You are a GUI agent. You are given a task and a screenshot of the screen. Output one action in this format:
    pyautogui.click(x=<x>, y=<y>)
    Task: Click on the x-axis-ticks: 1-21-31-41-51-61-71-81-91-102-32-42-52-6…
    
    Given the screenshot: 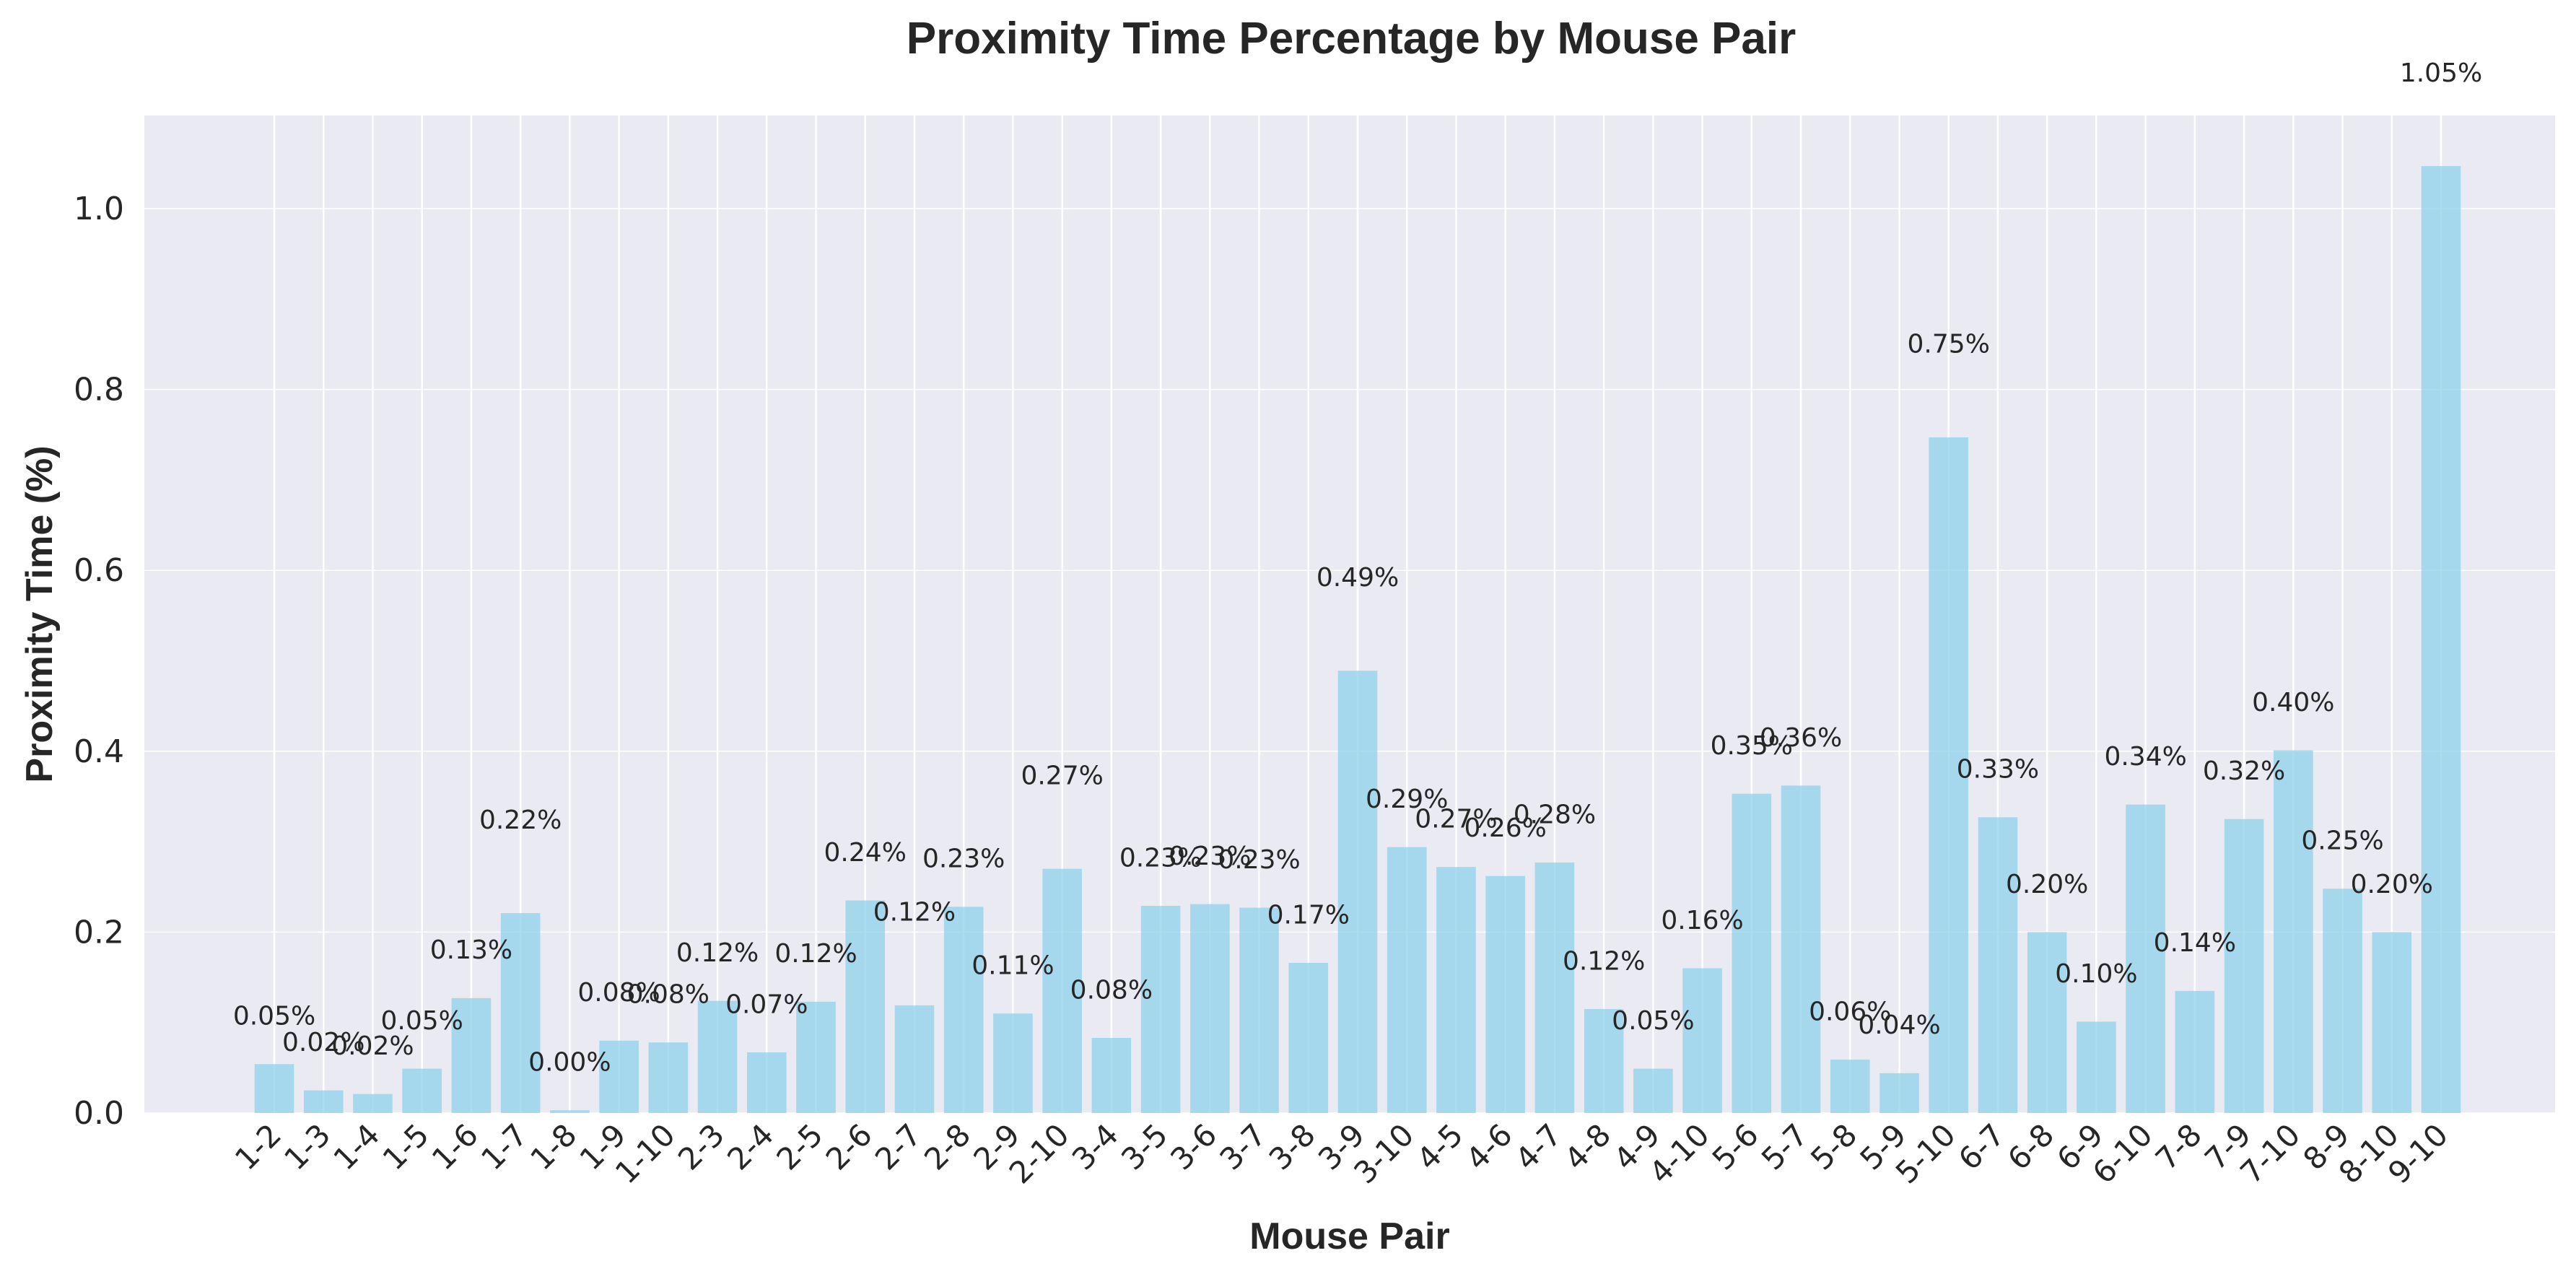 What is the action you would take?
    pyautogui.click(x=1341, y=1153)
    